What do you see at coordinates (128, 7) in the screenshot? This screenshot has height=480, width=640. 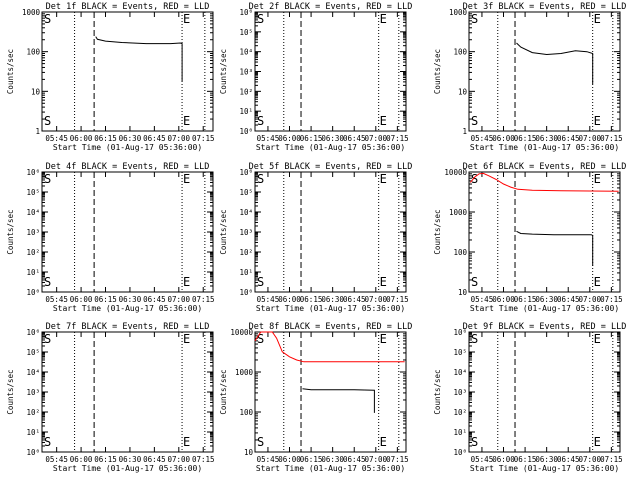 I see `panel-title: Det 1f BLACK = Events, RED = LLD` at bounding box center [128, 7].